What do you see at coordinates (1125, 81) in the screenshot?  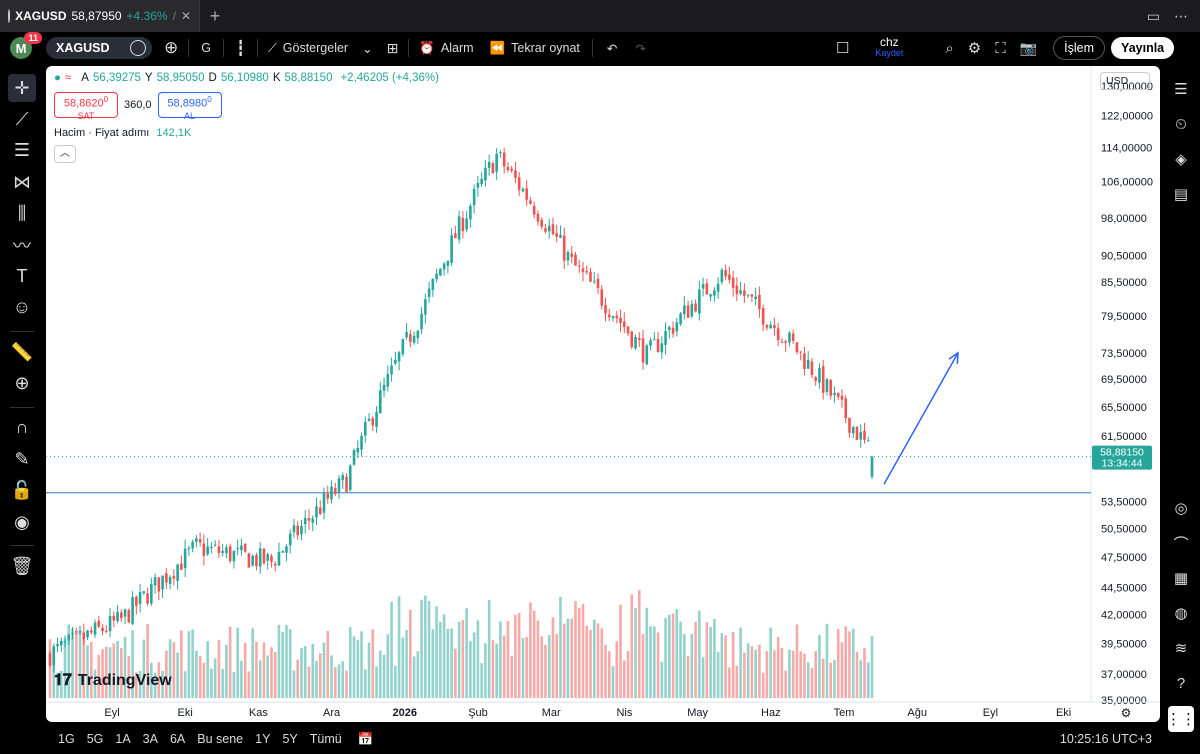 I see `currency-select: USD` at bounding box center [1125, 81].